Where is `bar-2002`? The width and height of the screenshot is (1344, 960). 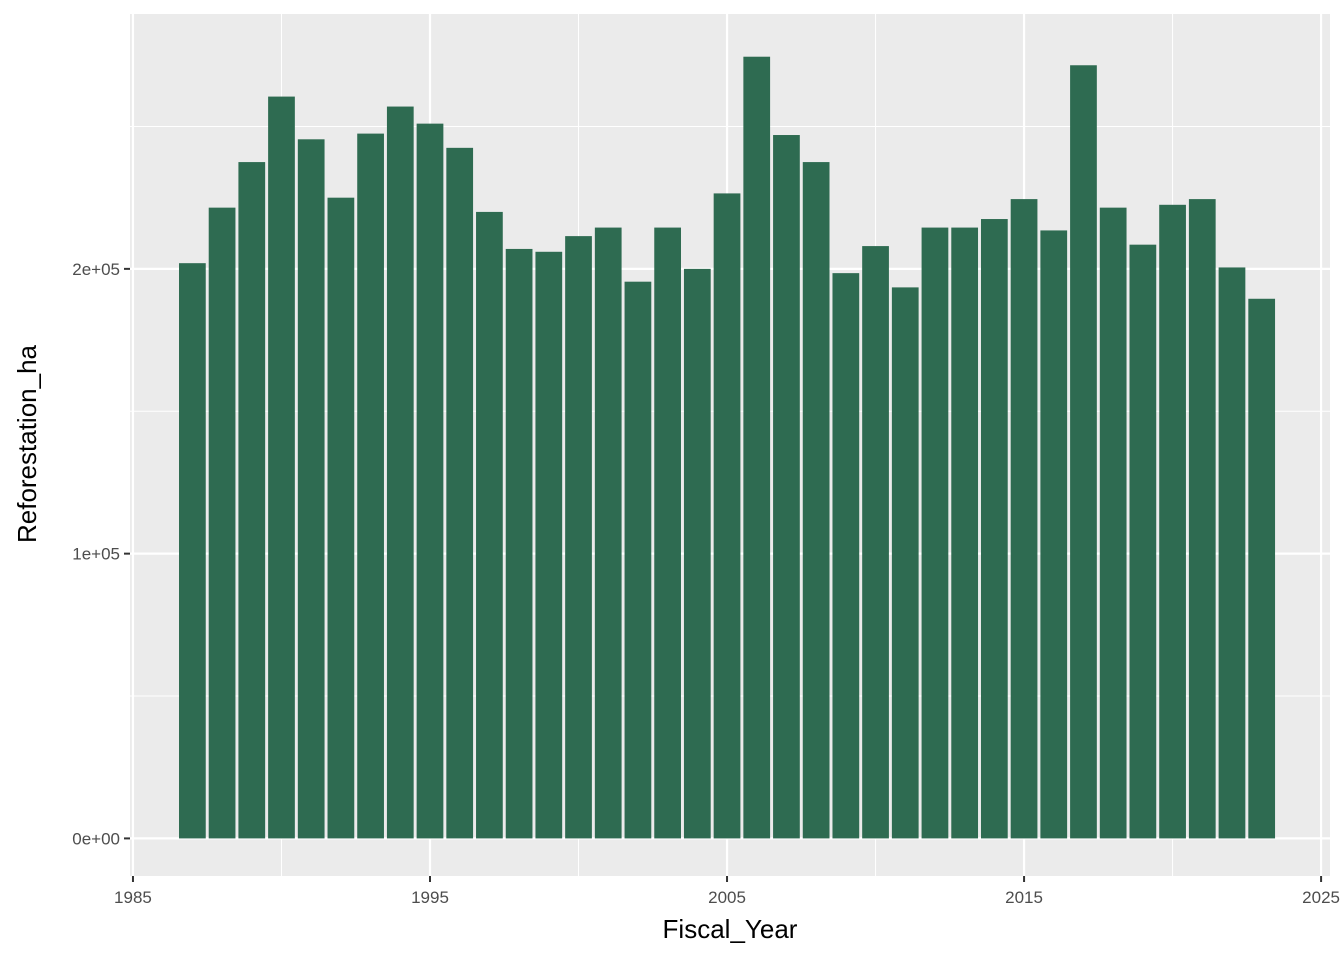
bar-2002 is located at coordinates (638, 560).